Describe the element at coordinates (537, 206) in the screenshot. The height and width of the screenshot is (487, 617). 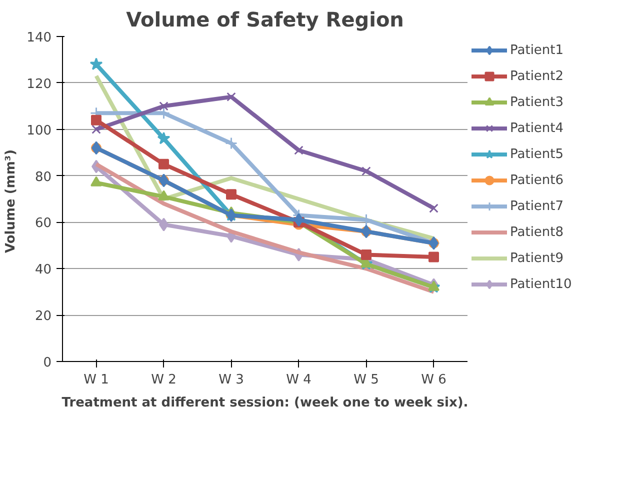
I see `legend-label: Patient7` at that location.